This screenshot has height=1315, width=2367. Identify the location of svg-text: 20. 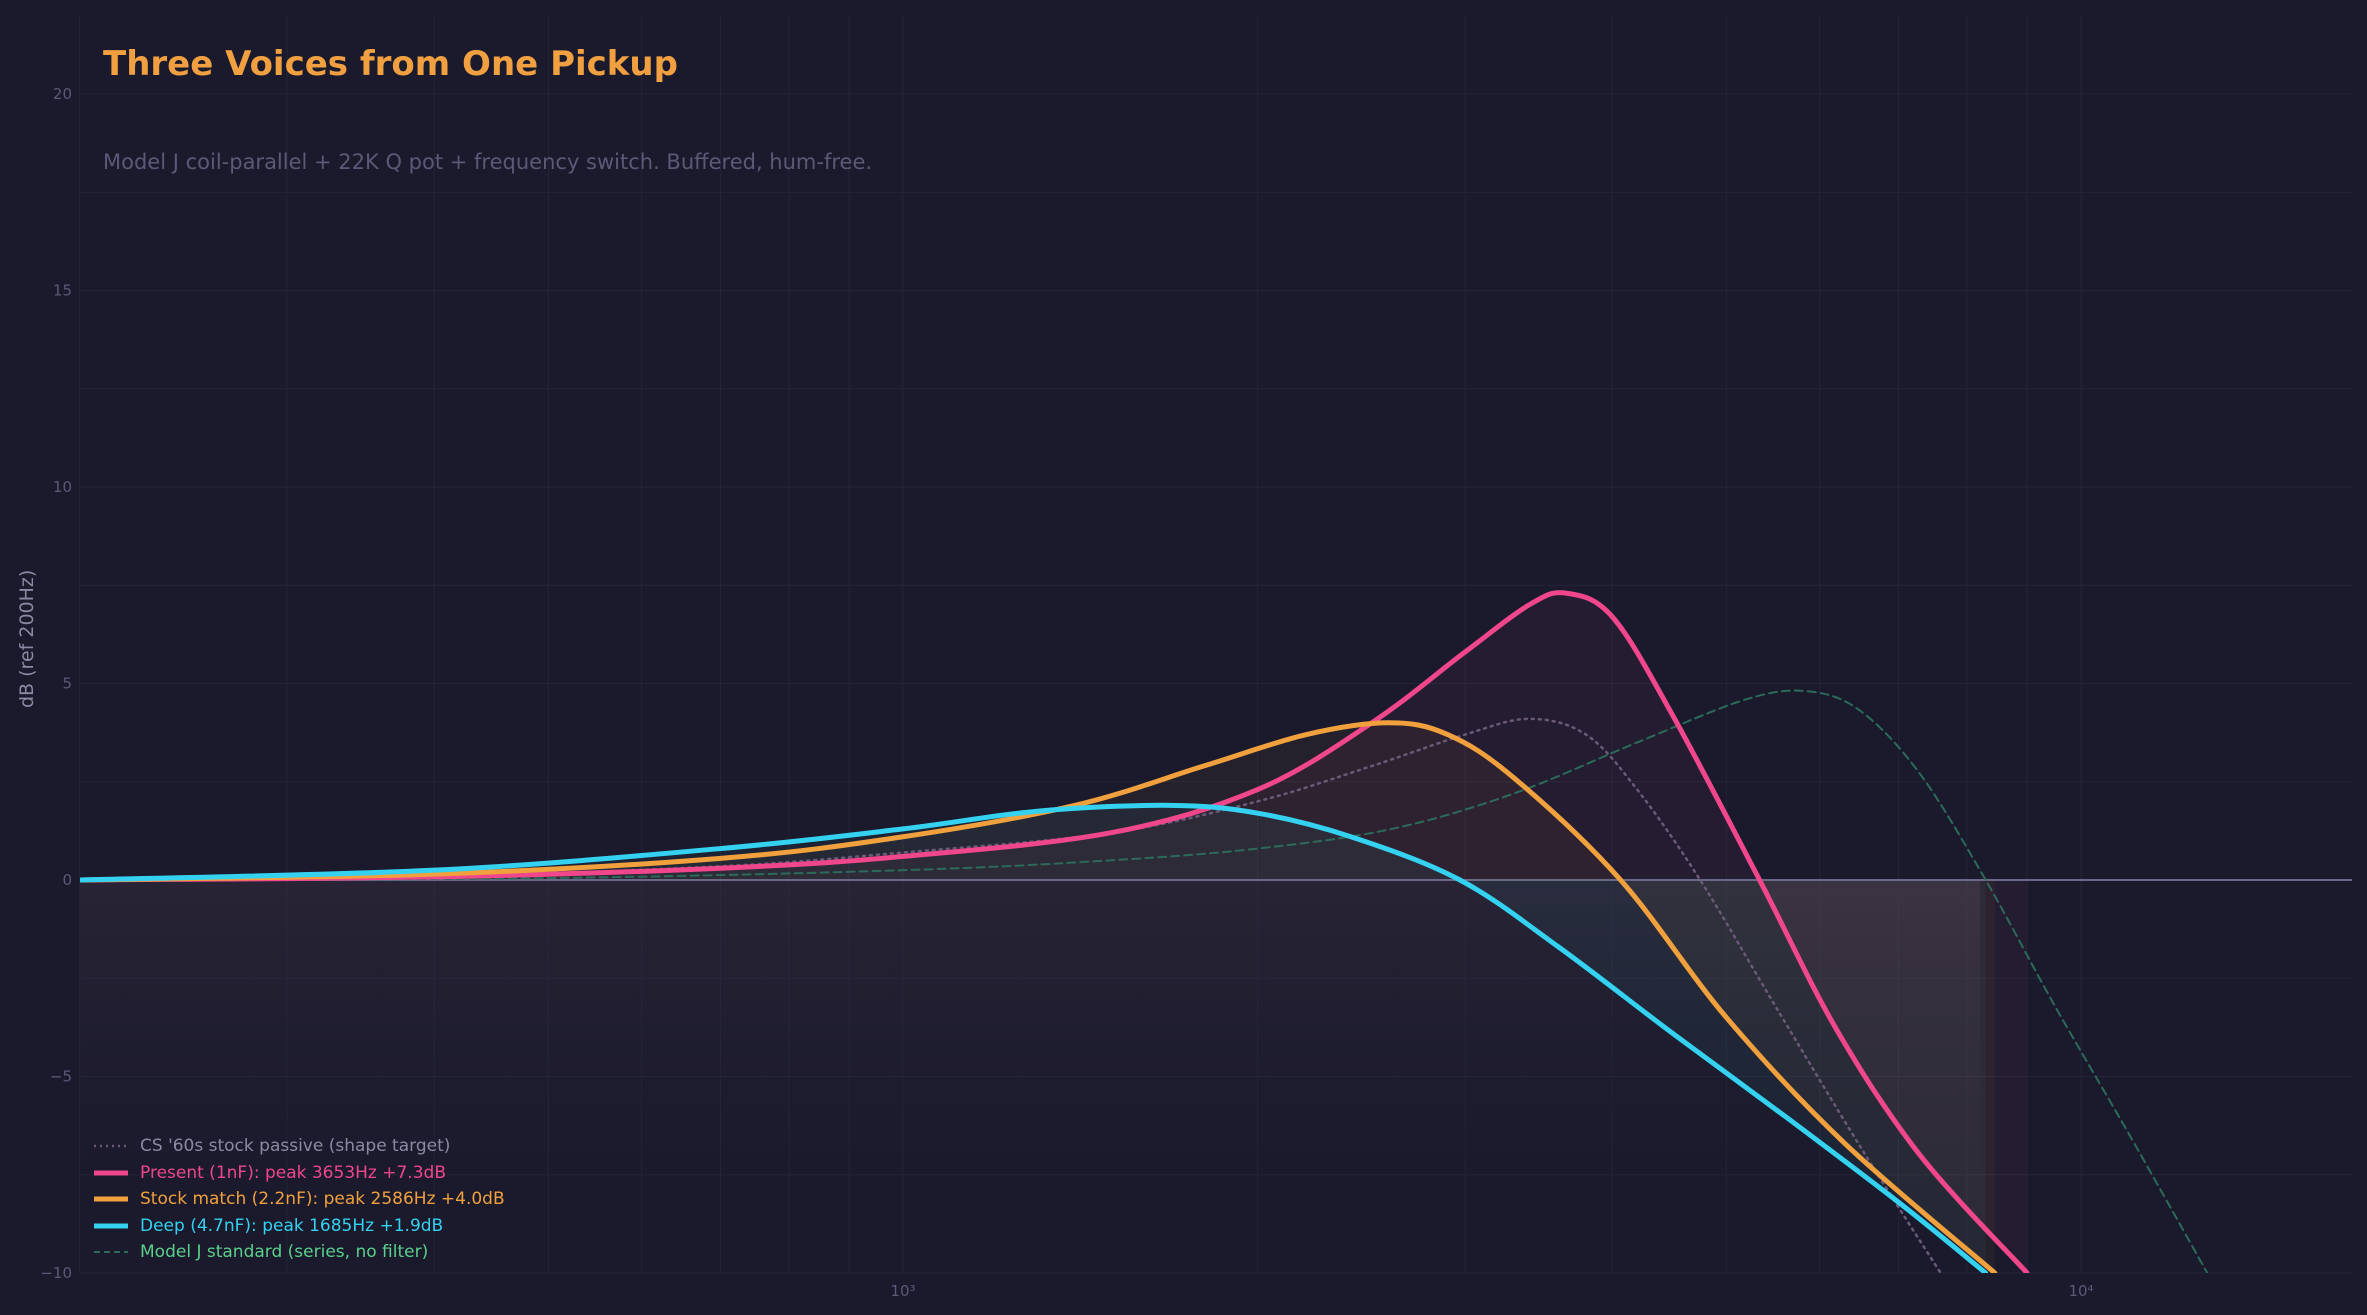
(62, 94).